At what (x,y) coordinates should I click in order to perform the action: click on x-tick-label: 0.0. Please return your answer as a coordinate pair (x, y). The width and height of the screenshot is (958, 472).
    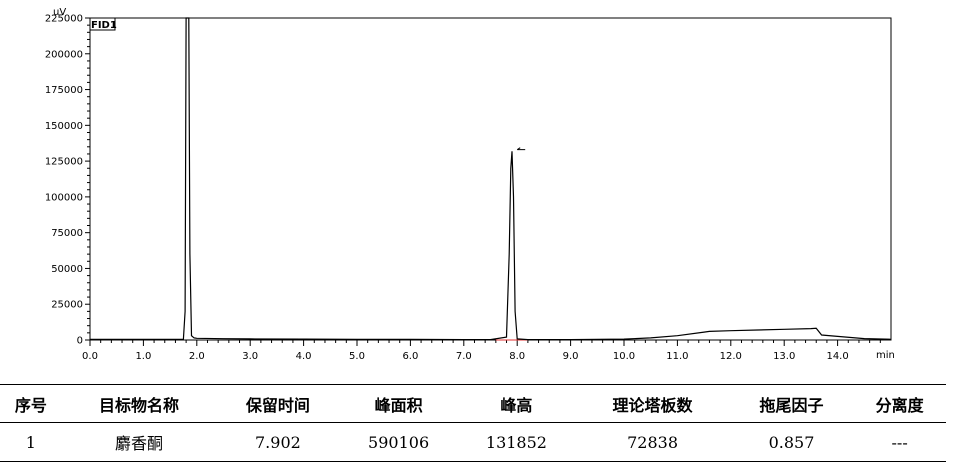
    Looking at the image, I should click on (90, 356).